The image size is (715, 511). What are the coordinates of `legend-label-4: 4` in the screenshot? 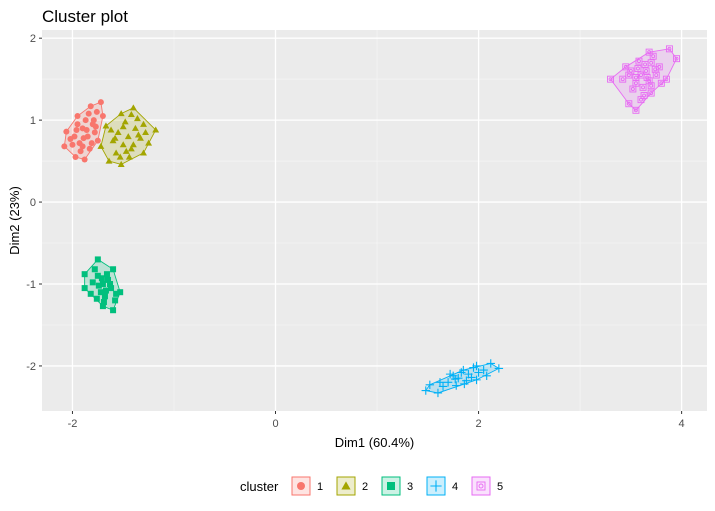 It's located at (455, 487).